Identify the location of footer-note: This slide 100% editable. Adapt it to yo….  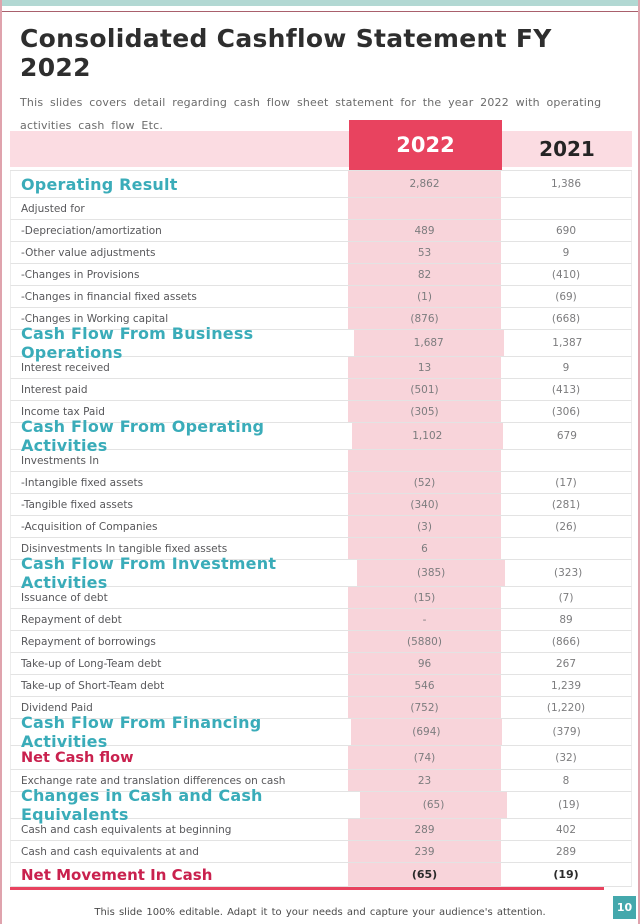
(320, 912).